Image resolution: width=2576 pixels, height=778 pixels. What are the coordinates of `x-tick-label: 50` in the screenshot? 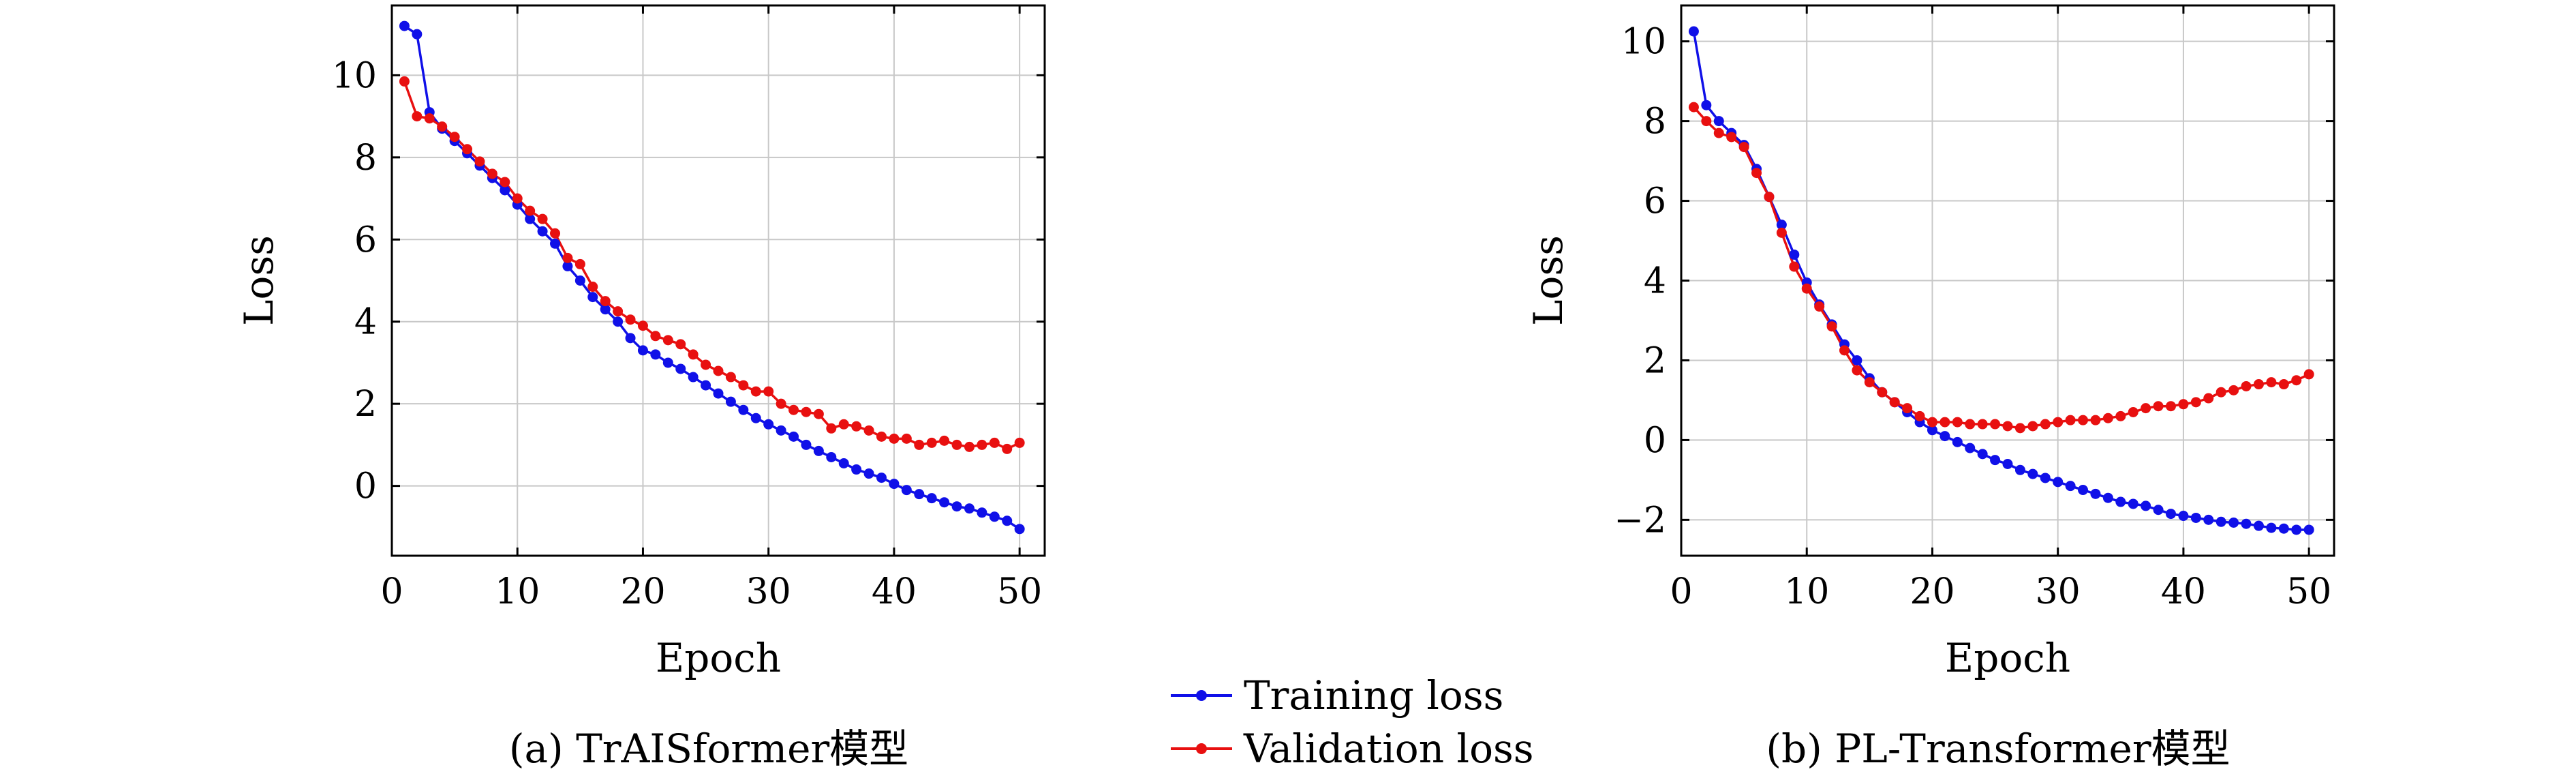 It's located at (2308, 591).